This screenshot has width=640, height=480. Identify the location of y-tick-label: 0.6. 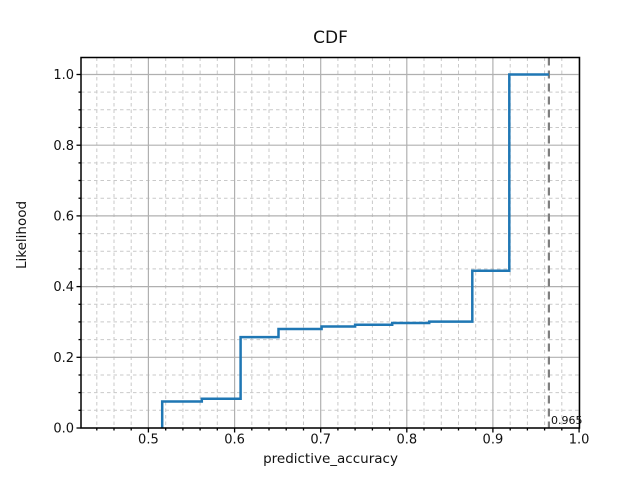
(63, 217).